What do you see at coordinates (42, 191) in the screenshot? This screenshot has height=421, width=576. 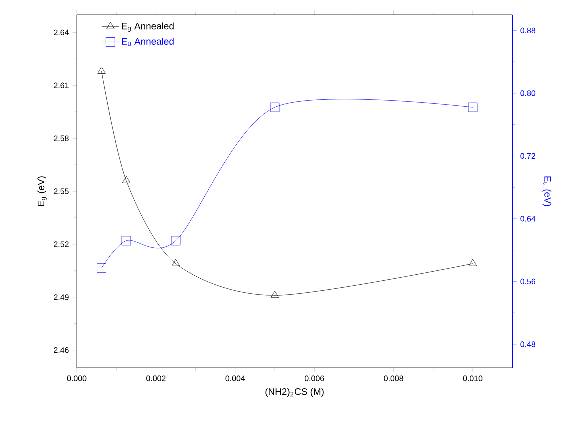 I see `y-axis-title: E$_{g}$ (eV)` at bounding box center [42, 191].